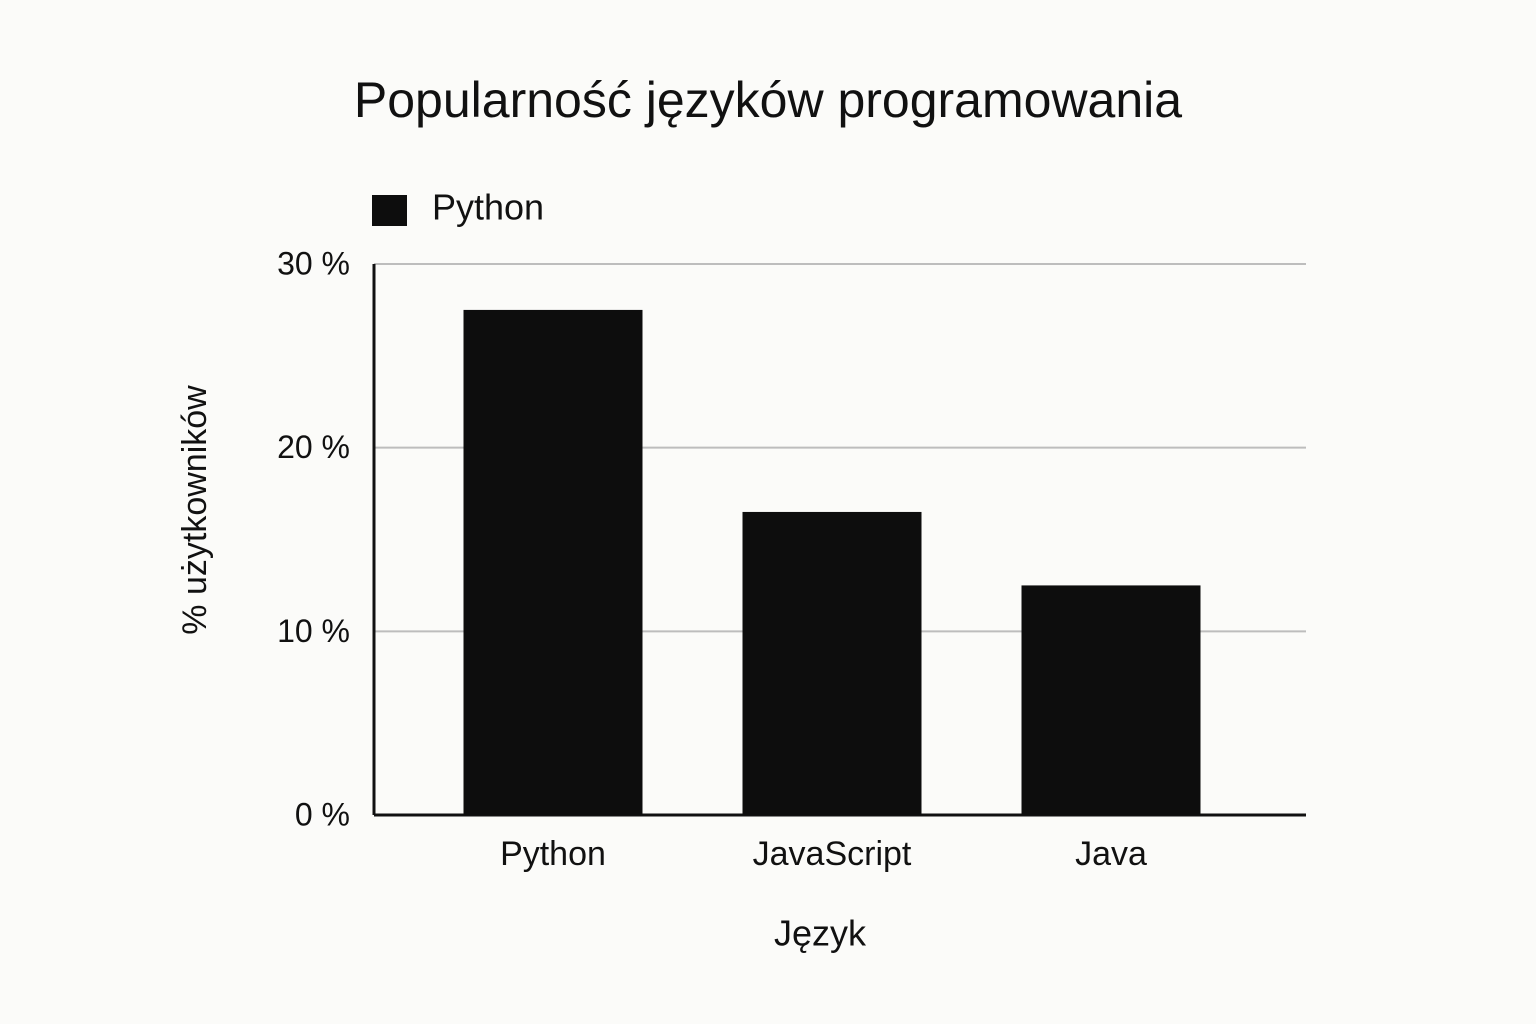 Image resolution: width=1536 pixels, height=1024 pixels. I want to click on y-tick-label: 30 %, so click(313, 263).